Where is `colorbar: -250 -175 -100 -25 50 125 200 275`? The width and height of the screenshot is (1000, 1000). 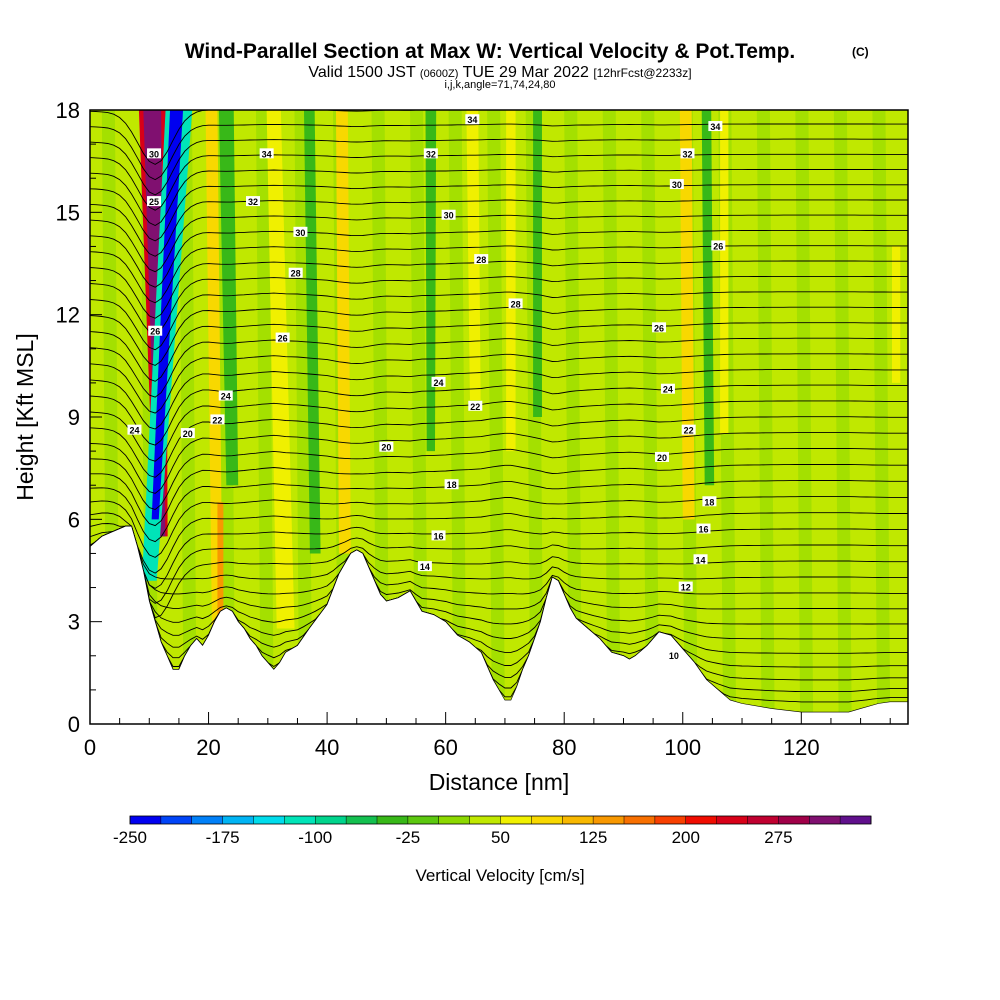 colorbar: -250 -175 -100 -25 50 125 200 275 is located at coordinates (492, 831).